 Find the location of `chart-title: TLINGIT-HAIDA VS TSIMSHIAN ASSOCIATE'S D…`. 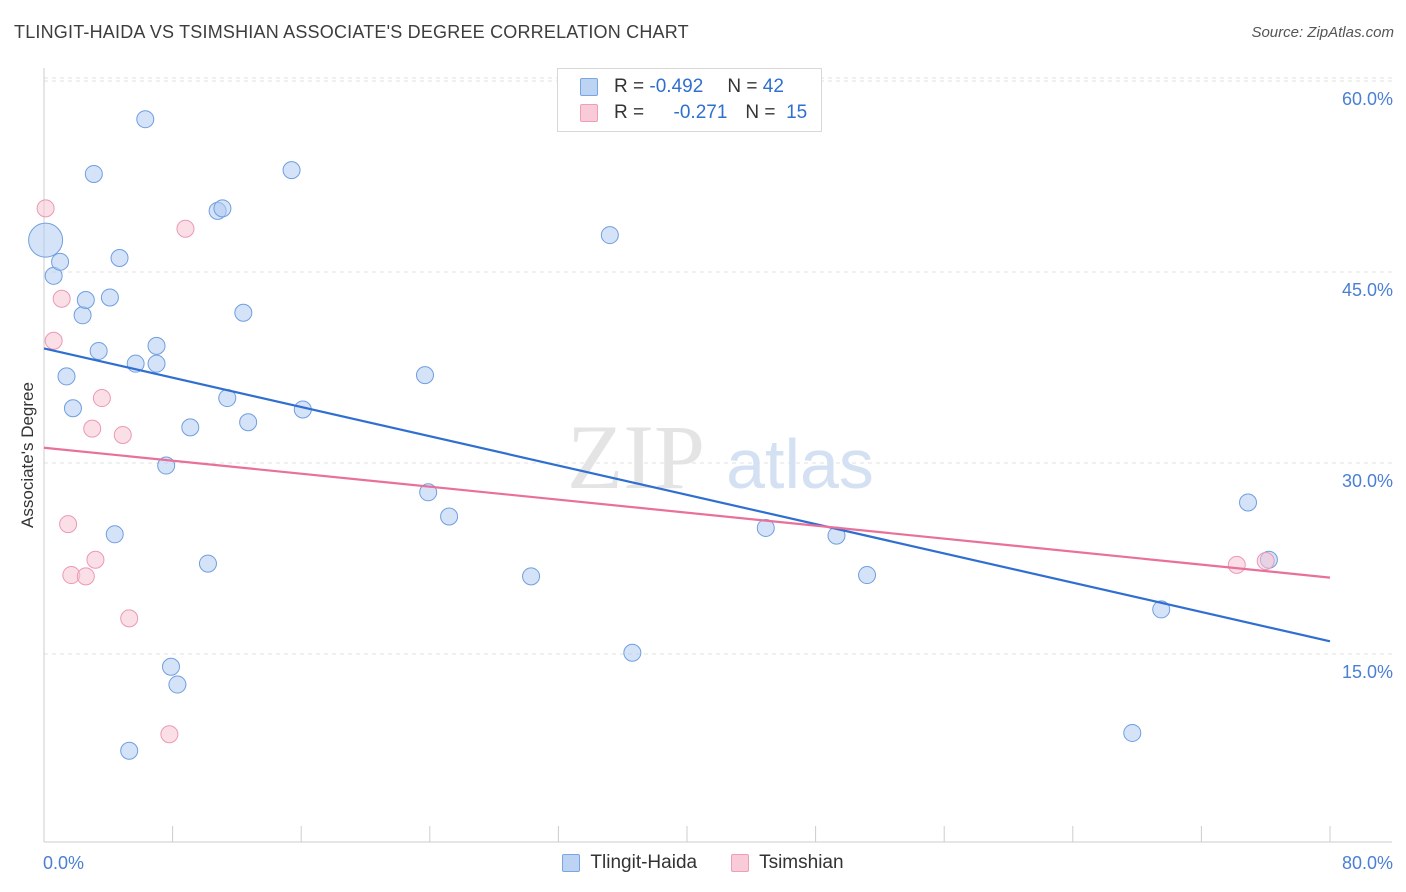

chart-title: TLINGIT-HAIDA VS TSIMSHIAN ASSOCIATE'S D… is located at coordinates (351, 32).